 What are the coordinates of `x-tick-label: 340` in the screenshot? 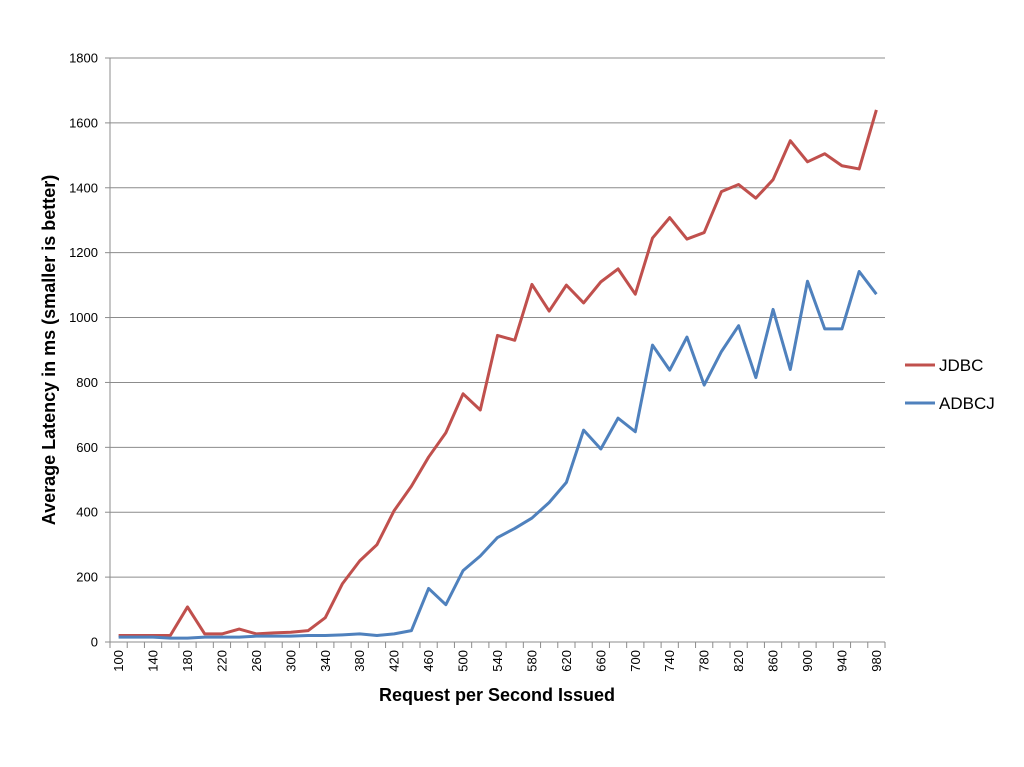 It's located at (325, 661).